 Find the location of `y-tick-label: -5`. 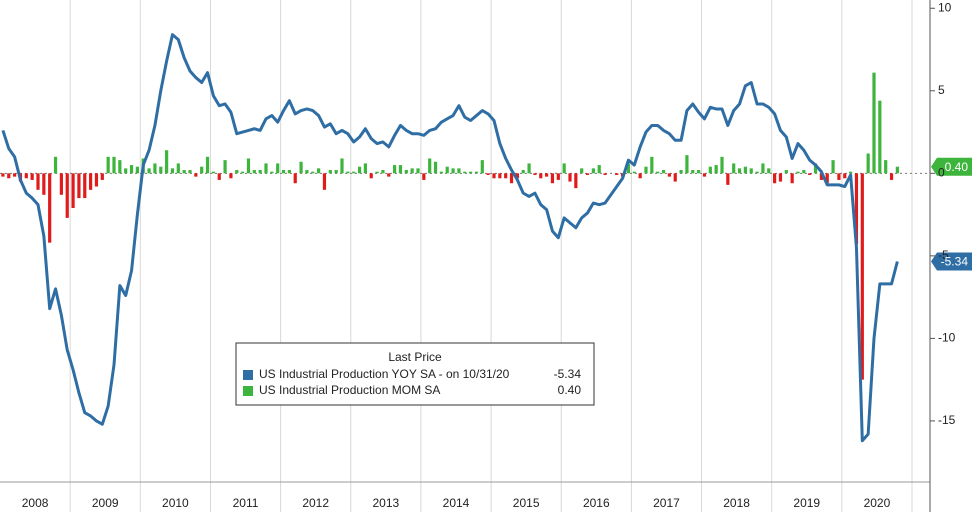

y-tick-label: -5 is located at coordinates (943, 255).